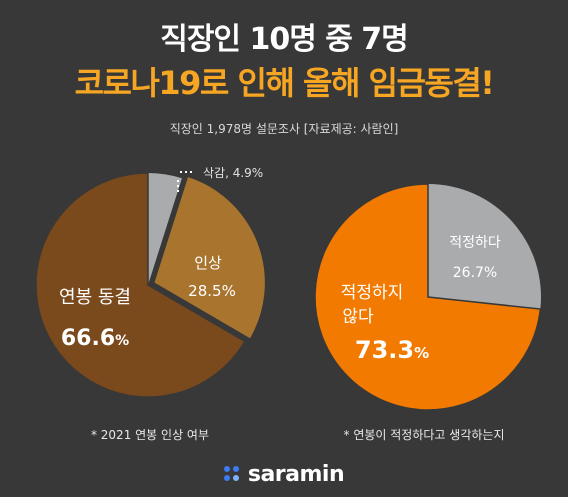  What do you see at coordinates (475, 243) in the screenshot?
I see `slice-adequate-label: 적정하다` at bounding box center [475, 243].